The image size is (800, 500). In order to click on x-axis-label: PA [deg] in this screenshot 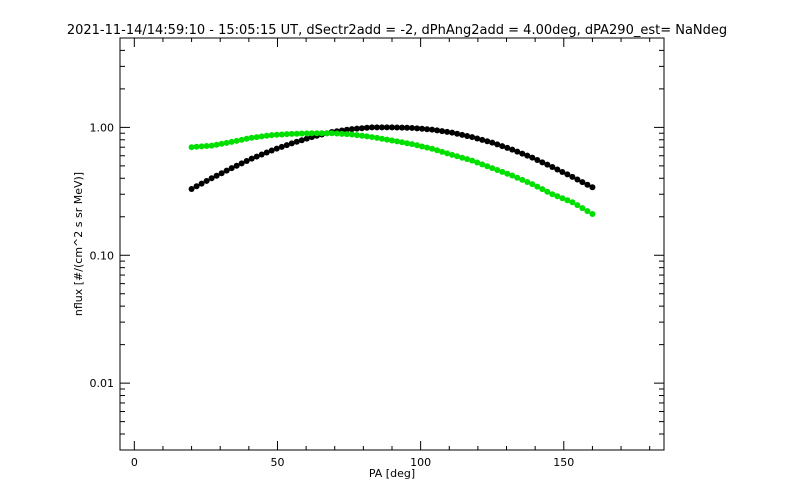, I will do `click(392, 473)`.